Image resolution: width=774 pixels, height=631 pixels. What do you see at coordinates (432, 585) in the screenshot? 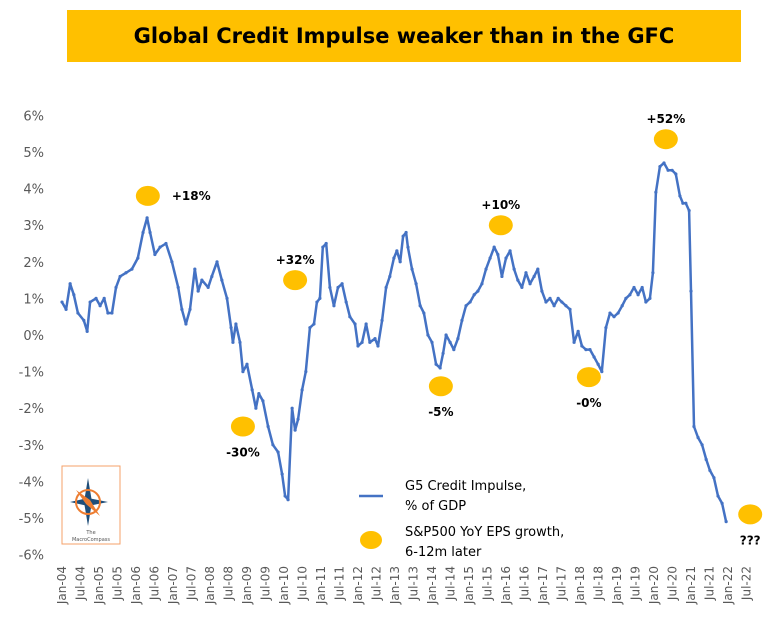
I see `x-tick-label: Jan-14` at bounding box center [432, 585].